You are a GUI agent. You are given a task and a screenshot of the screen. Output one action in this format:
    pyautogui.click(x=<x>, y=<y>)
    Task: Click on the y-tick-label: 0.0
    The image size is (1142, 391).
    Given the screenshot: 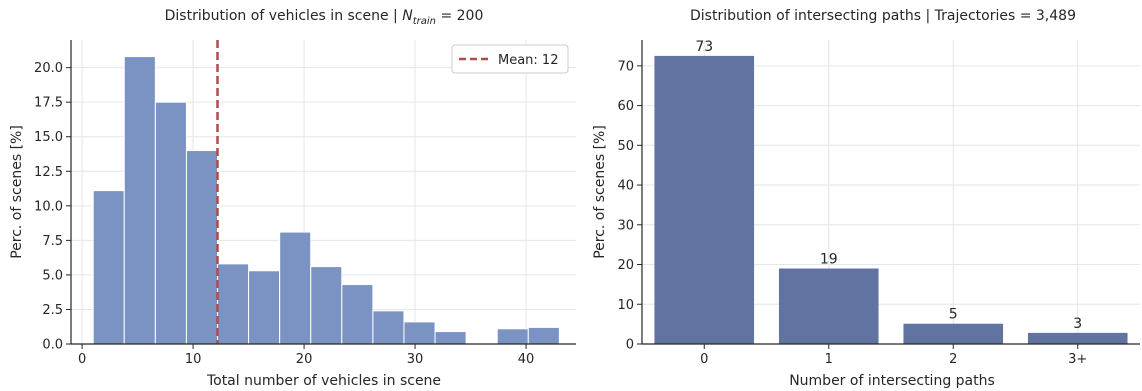 What is the action you would take?
    pyautogui.click(x=52, y=345)
    